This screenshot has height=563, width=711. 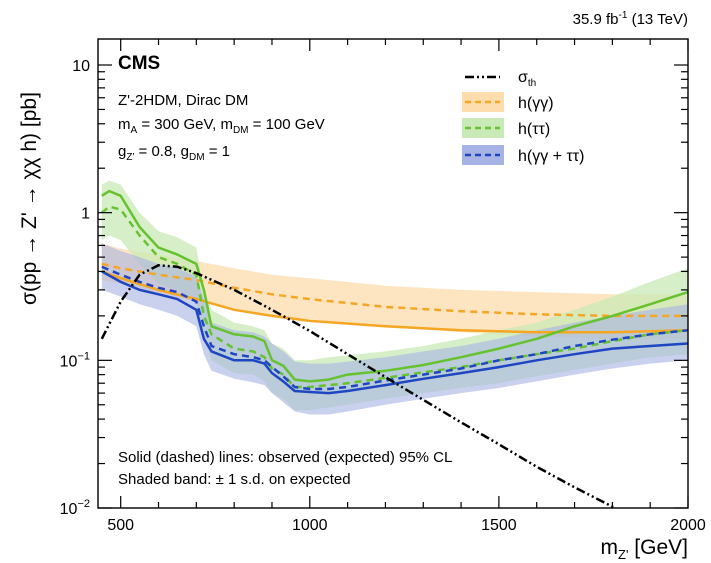 I want to click on y-tick-label: 10⁻¹, so click(x=75, y=360).